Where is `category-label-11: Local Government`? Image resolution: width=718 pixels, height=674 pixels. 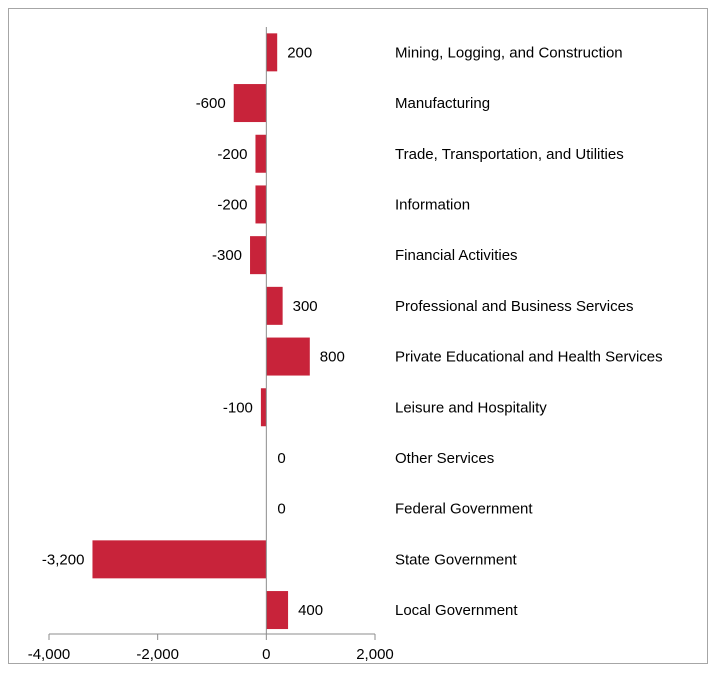
category-label-11: Local Government is located at coordinates (456, 610).